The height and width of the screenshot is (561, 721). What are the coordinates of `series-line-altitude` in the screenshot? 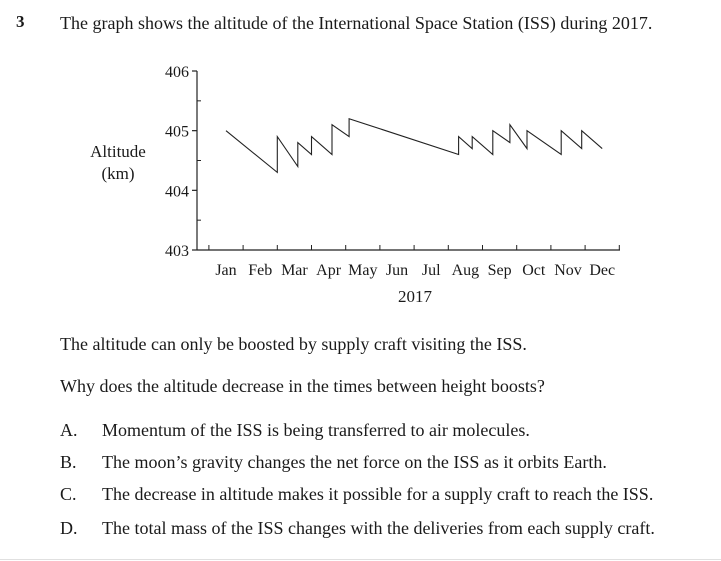 It's located at (414, 145).